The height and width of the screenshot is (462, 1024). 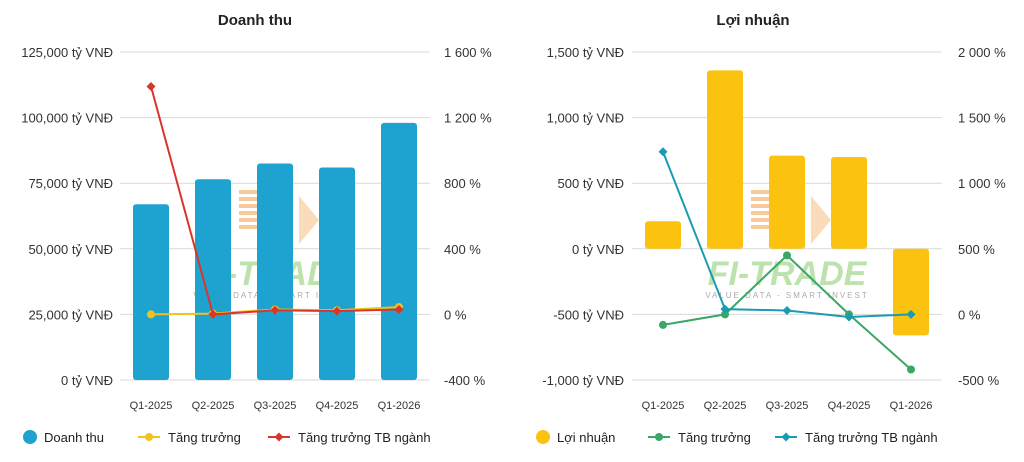 I want to click on y-left-tick-label: 1,000 tỷ VNĐ, so click(x=585, y=118).